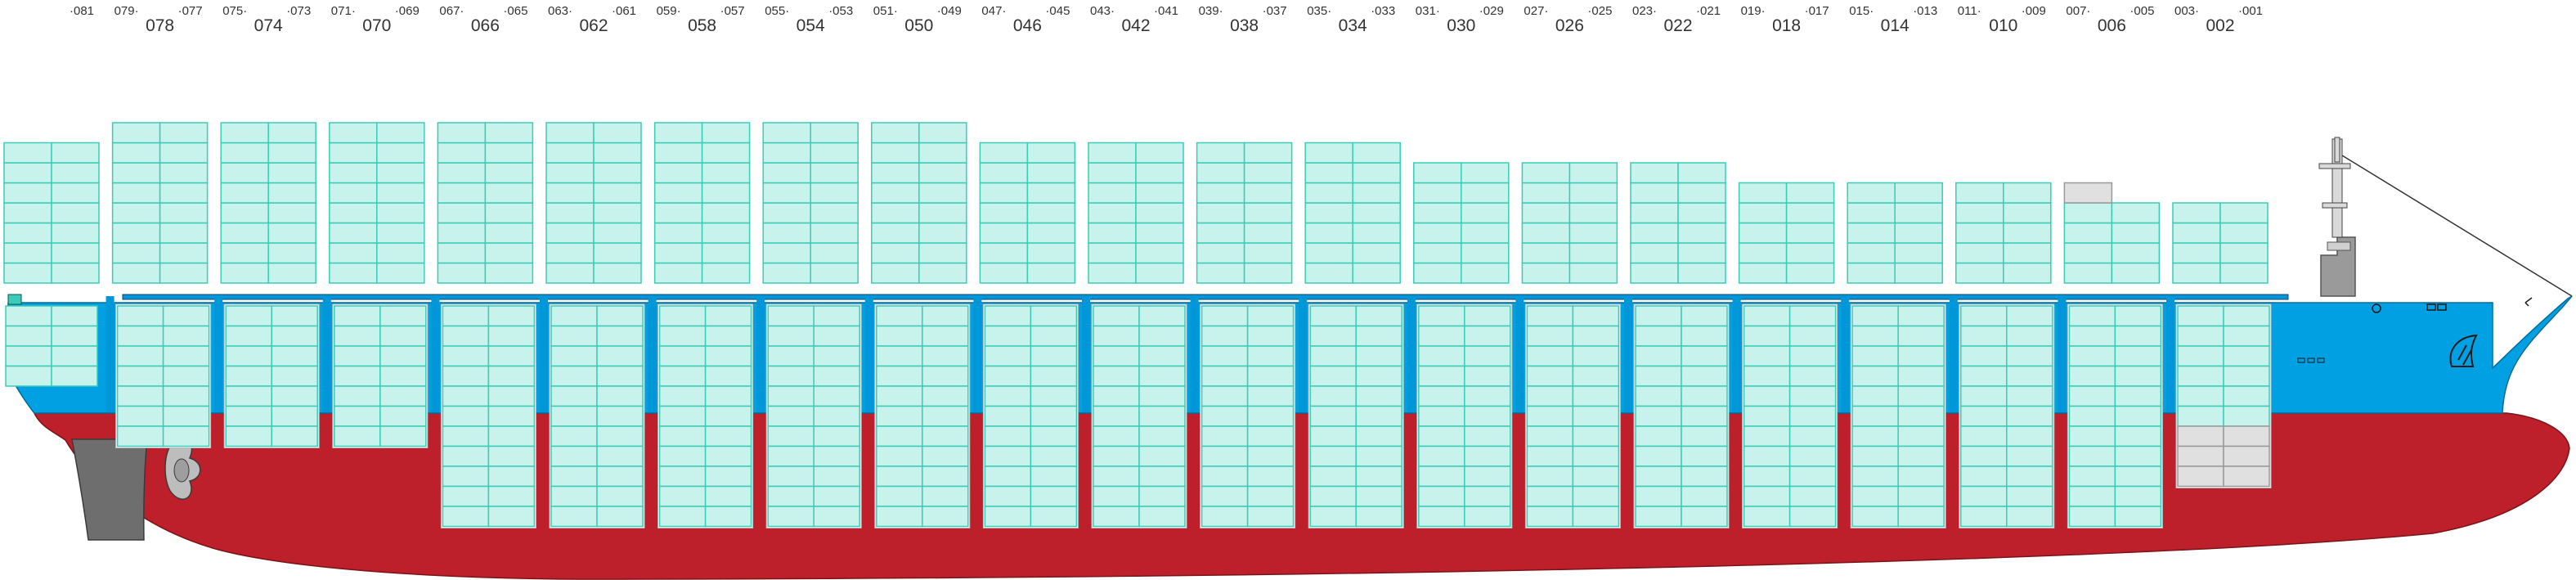 Image resolution: width=2576 pixels, height=580 pixels. Describe the element at coordinates (1817, 11) in the screenshot. I see `bay-label-fwd: ·017` at that location.